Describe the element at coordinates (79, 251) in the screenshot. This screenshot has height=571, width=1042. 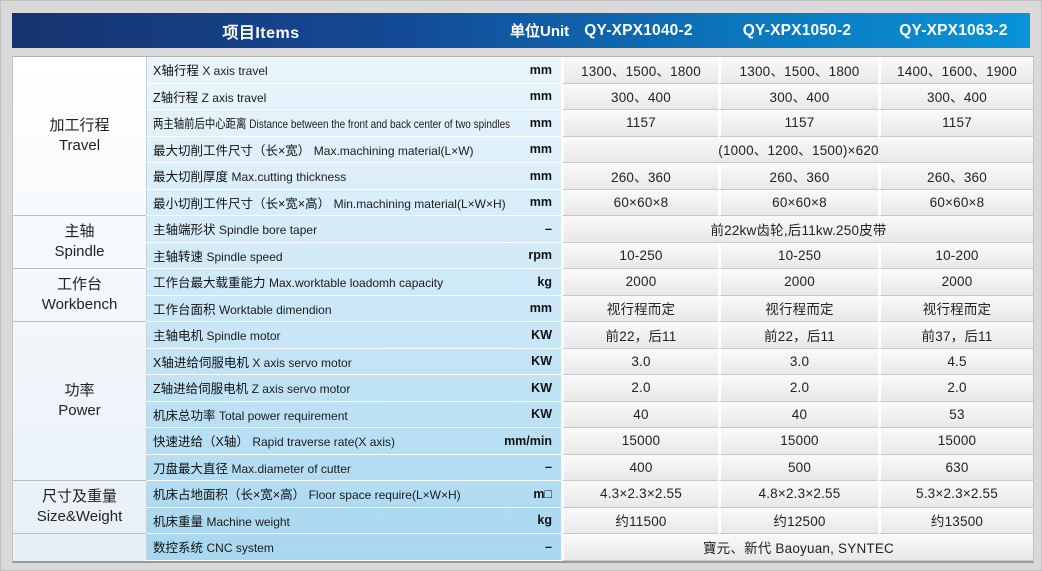
I see `group-label-en: Spindle` at that location.